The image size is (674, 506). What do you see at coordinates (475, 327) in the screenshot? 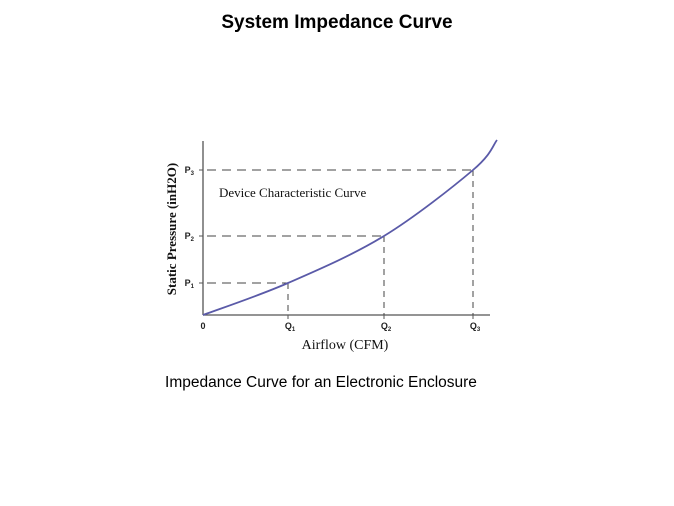
I see `x-tick-label-q3: Q3` at bounding box center [475, 327].